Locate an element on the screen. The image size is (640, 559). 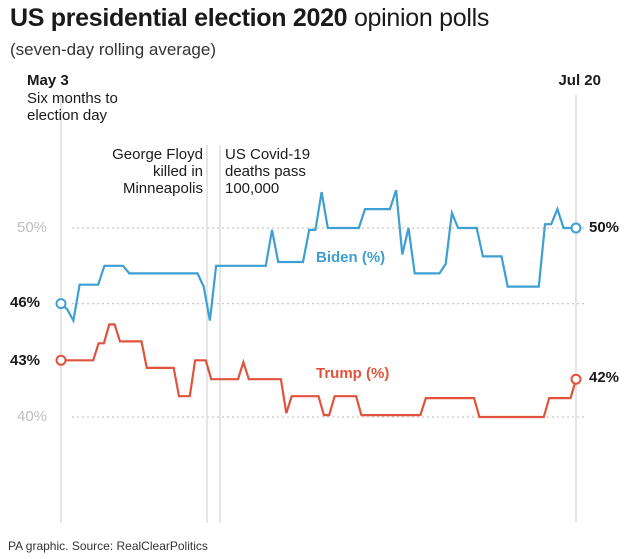
trump-start-marker is located at coordinates (61, 360).